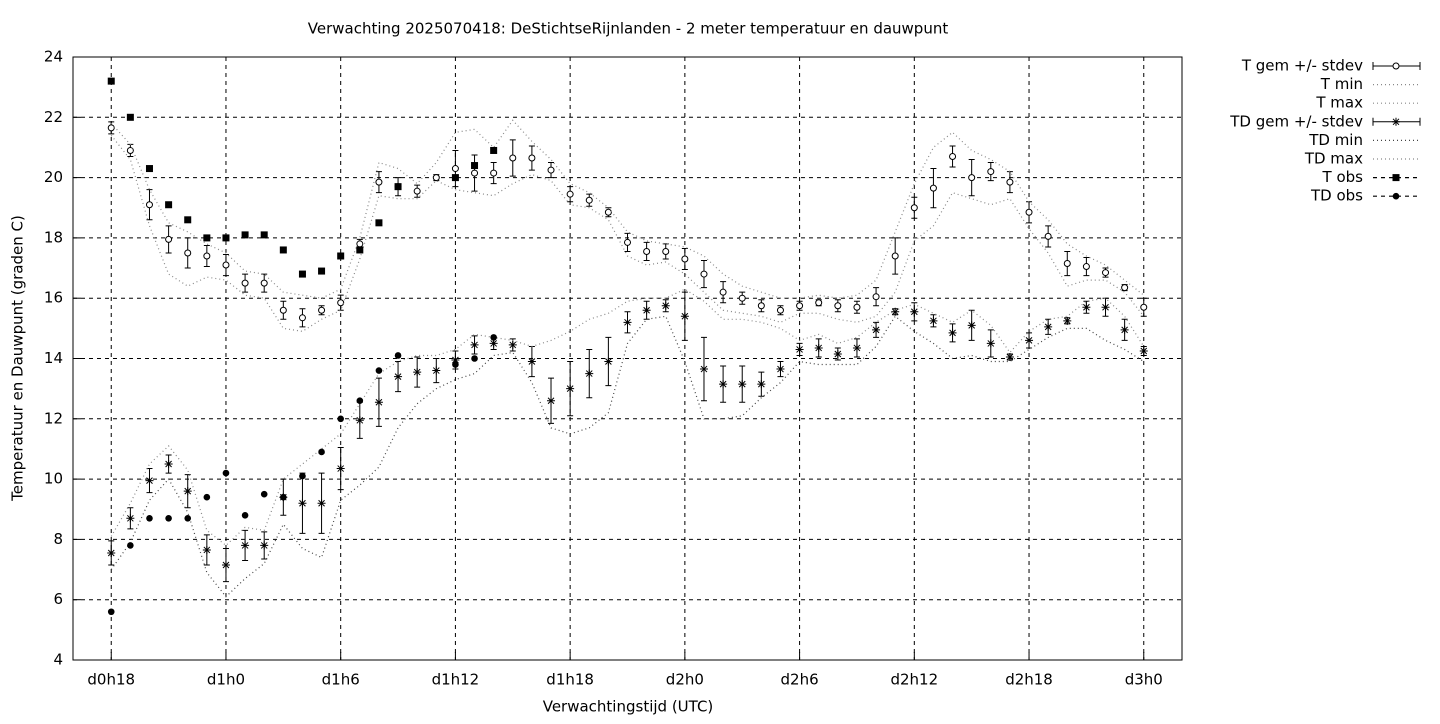  What do you see at coordinates (53, 358) in the screenshot?
I see `y-tick-label: 14` at bounding box center [53, 358].